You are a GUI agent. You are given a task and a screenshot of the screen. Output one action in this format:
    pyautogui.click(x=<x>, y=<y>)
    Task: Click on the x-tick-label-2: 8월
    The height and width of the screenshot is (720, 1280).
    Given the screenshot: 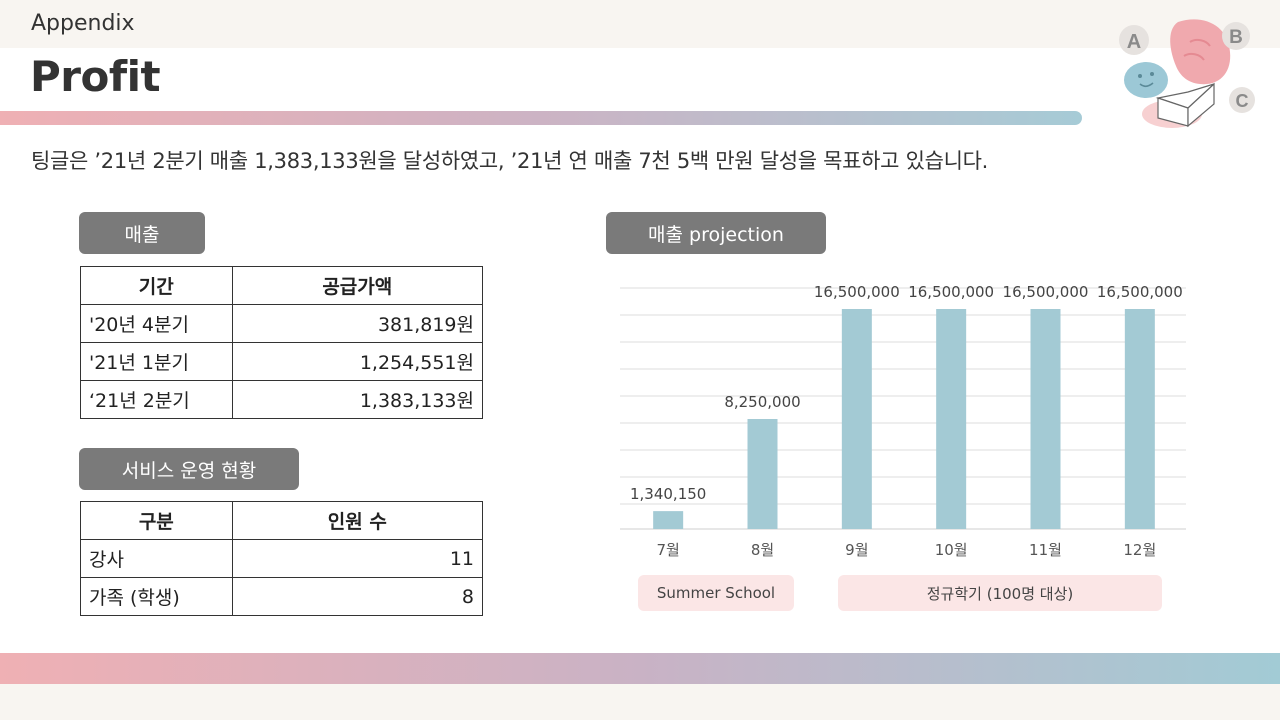 What is the action you would take?
    pyautogui.click(x=762, y=550)
    